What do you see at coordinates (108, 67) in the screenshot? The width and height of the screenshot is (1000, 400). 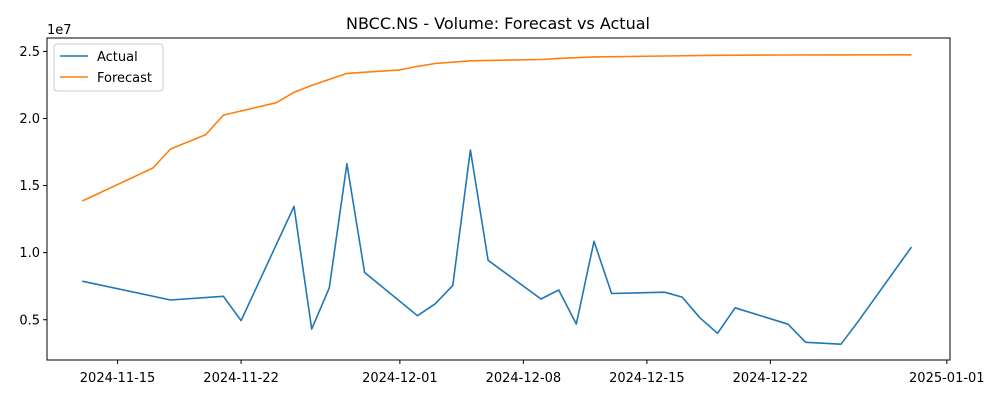 I see `legend: Actual Forecast` at bounding box center [108, 67].